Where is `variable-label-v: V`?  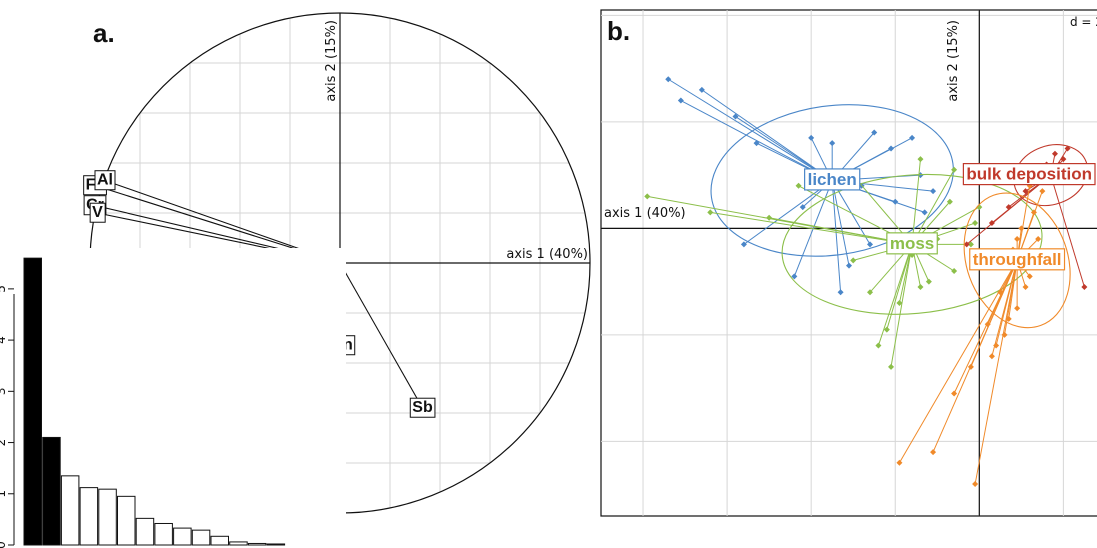 variable-label-v: V is located at coordinates (97, 212).